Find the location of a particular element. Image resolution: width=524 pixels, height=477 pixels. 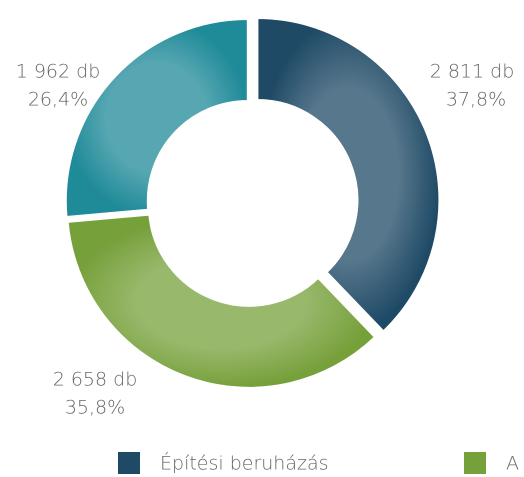

value-label: 2 658 db is located at coordinates (95, 380).